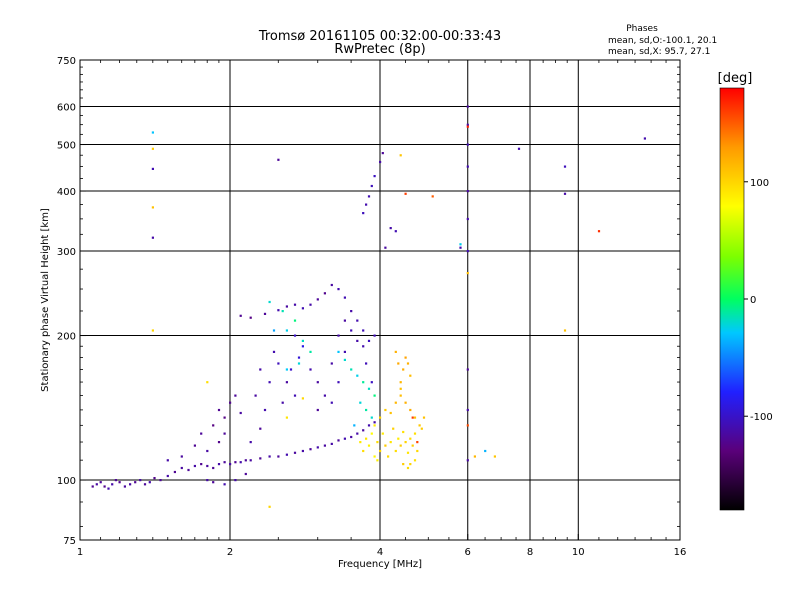 The image size is (800, 600). Describe the element at coordinates (66, 146) in the screenshot. I see `y-tick-label-500: 500` at that location.